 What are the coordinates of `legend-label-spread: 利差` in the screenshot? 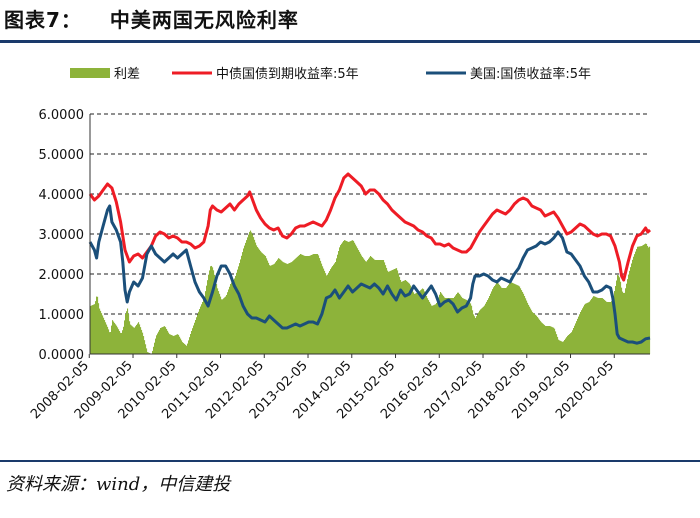 It's located at (127, 74).